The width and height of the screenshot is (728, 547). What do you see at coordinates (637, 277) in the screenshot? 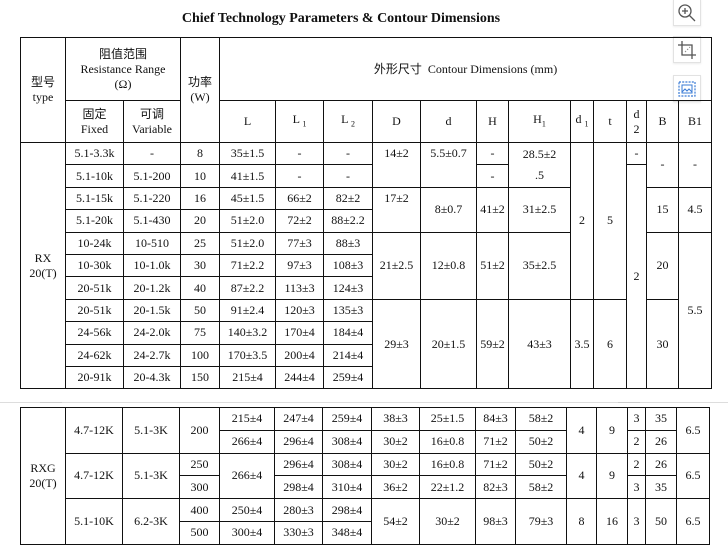
I see `cell-d2: 2` at bounding box center [637, 277].